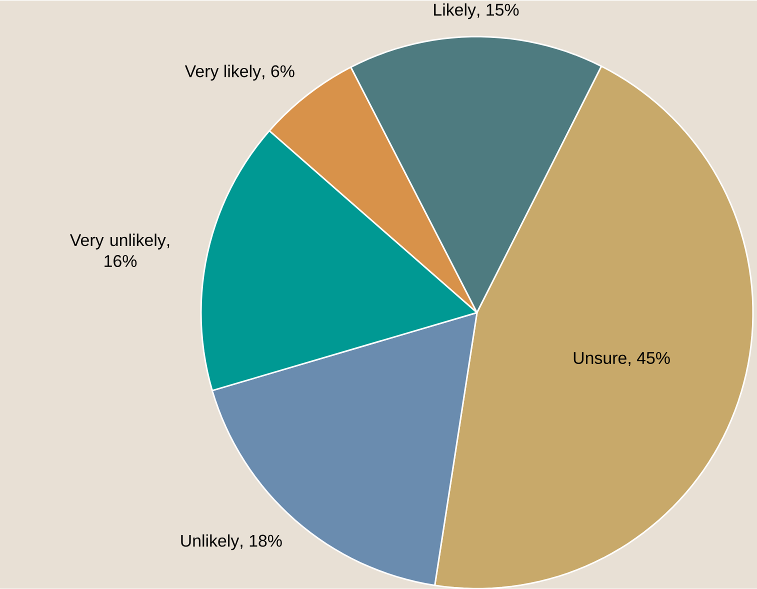 The image size is (757, 589). I want to click on slice-label: Unlikely, so click(210, 542).